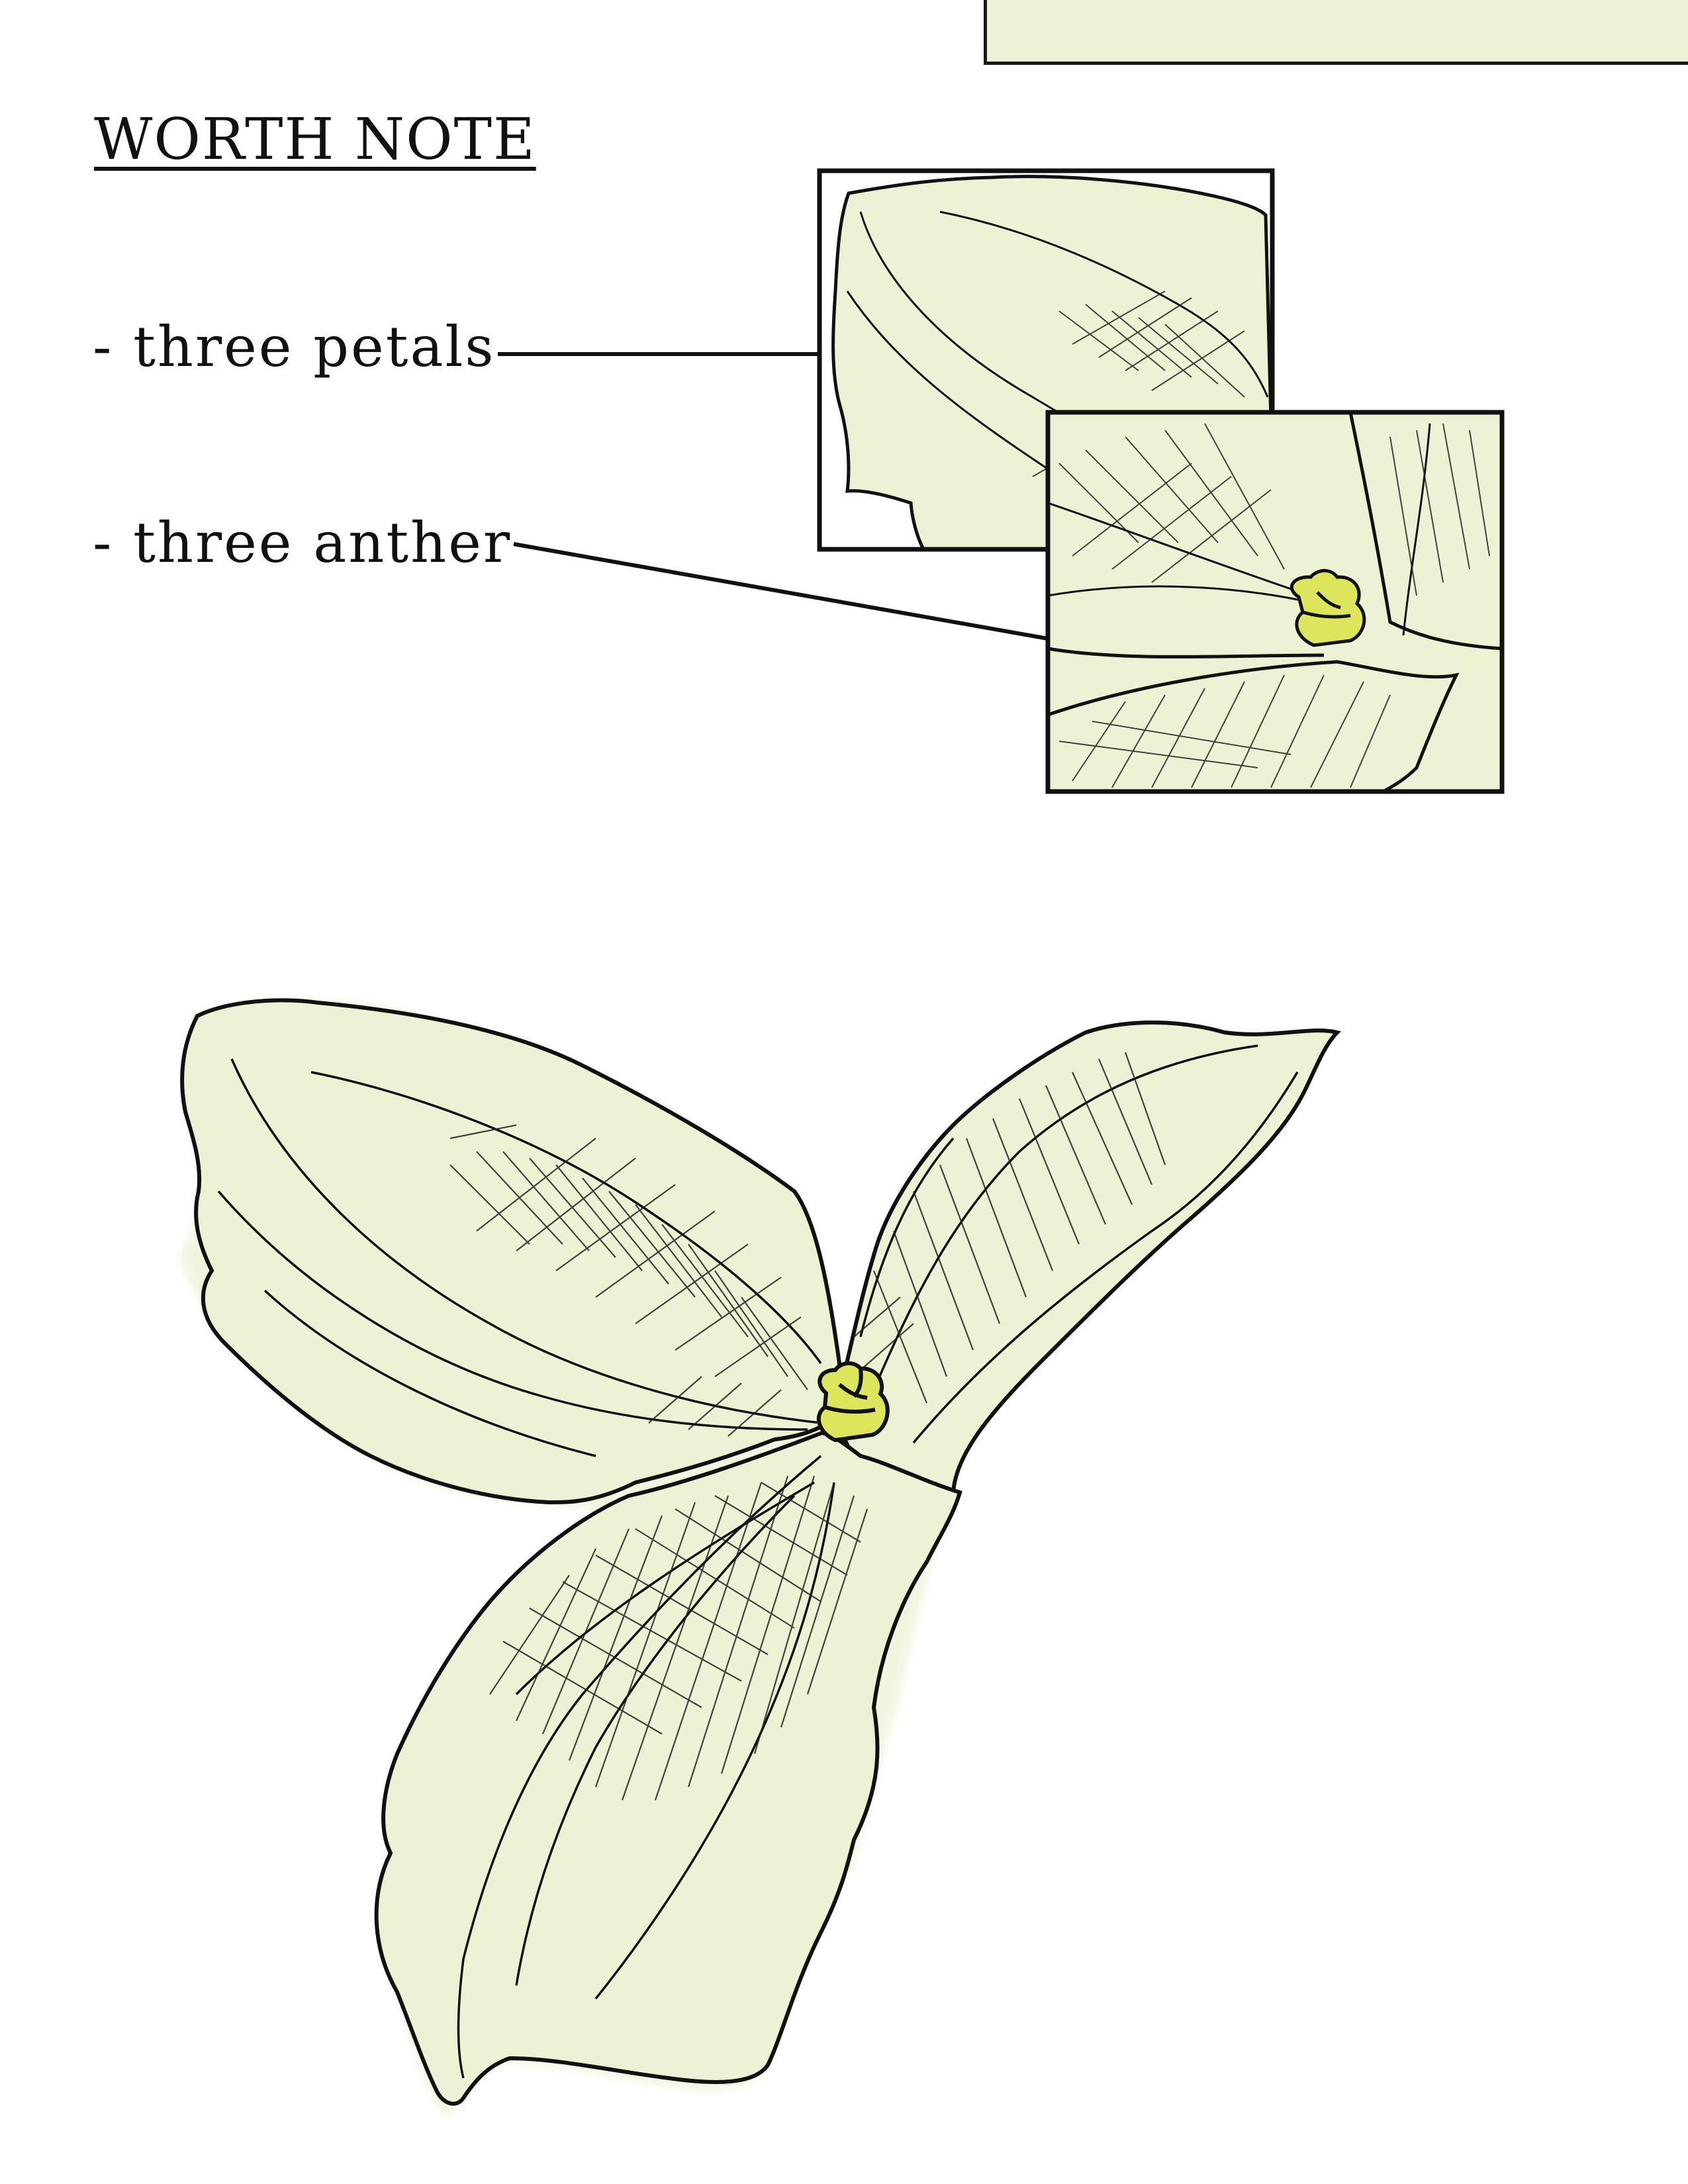 Image resolution: width=1688 pixels, height=2184 pixels. What do you see at coordinates (1087, 1260) in the screenshot?
I see `petal-upper-right` at bounding box center [1087, 1260].